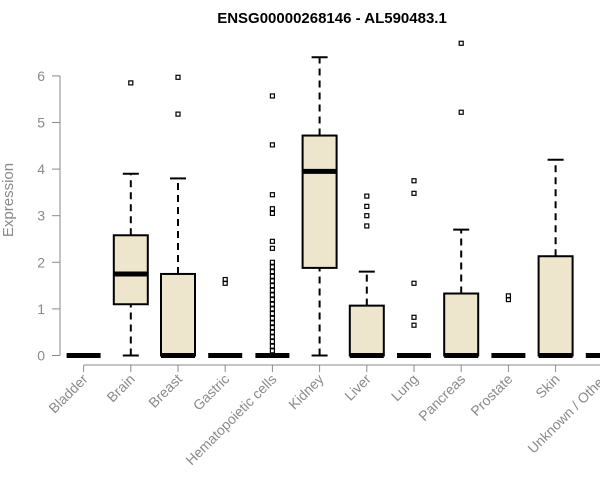  I want to click on x-tick-label: Lung, so click(404, 387).